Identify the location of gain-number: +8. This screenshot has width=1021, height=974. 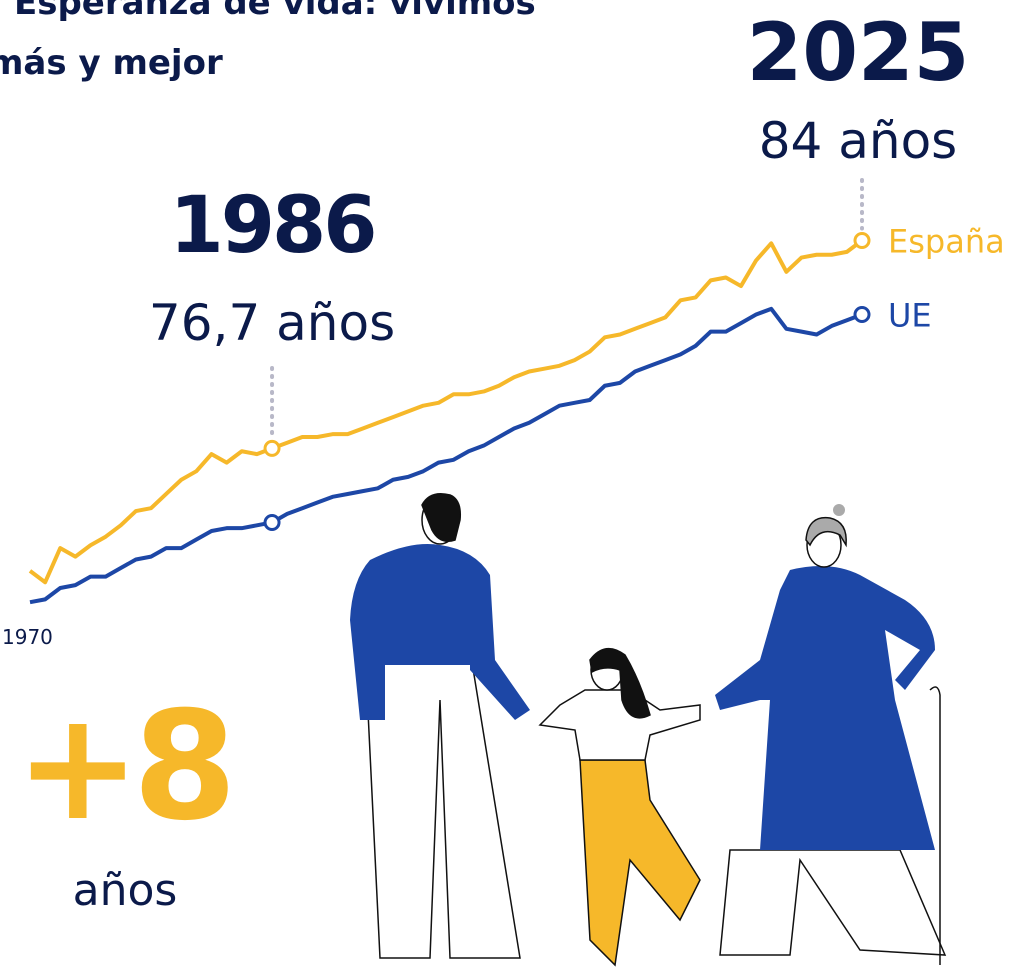
(122, 767).